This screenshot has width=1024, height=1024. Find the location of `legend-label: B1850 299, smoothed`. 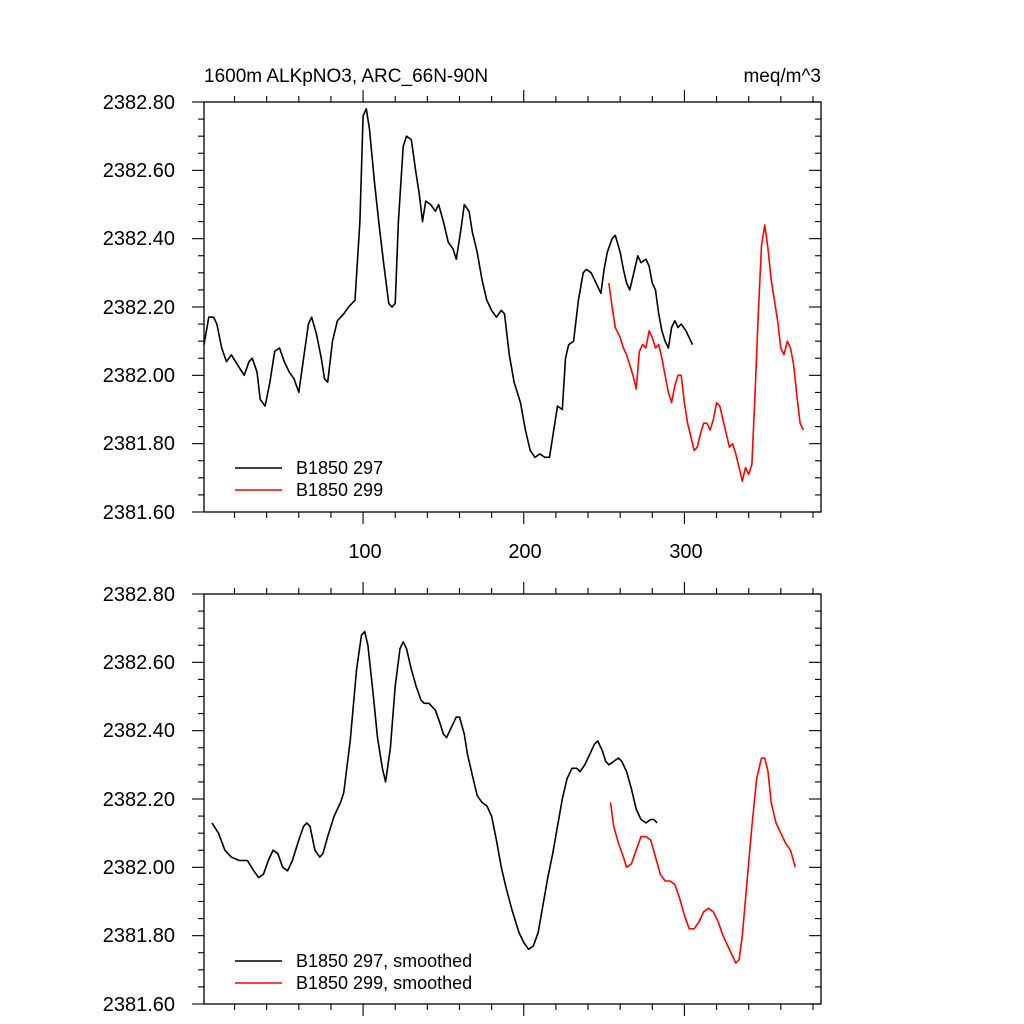

legend-label: B1850 299, smoothed is located at coordinates (384, 983).